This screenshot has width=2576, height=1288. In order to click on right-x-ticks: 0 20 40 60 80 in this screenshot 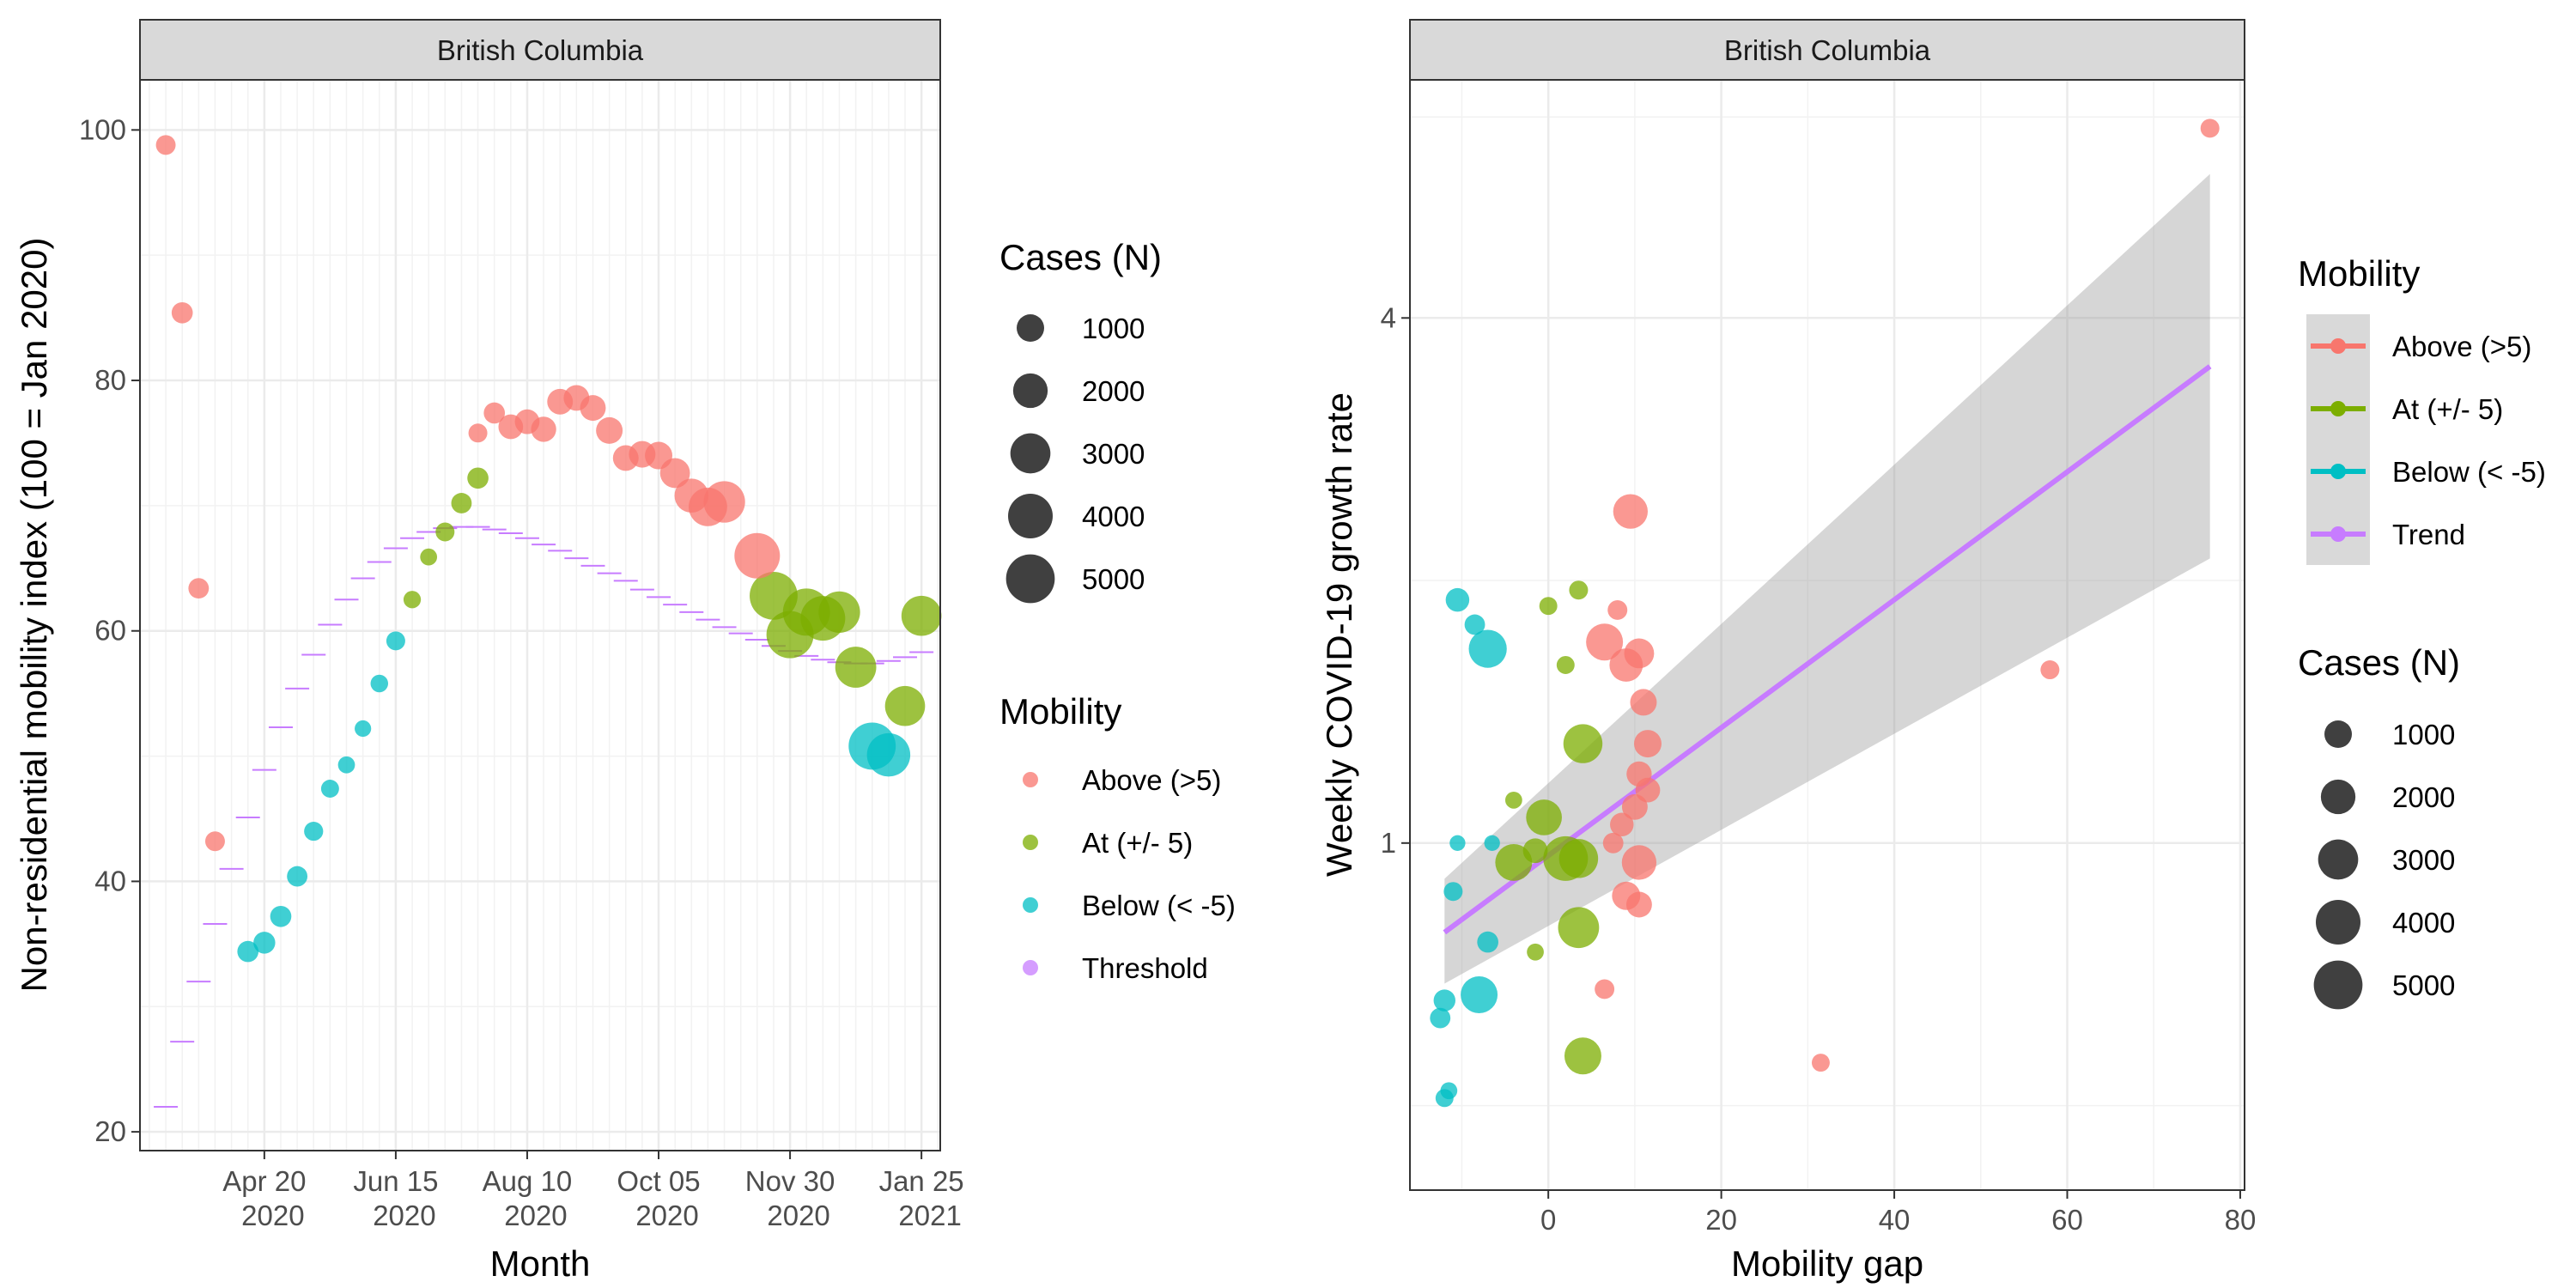, I will do `click(1898, 1213)`.